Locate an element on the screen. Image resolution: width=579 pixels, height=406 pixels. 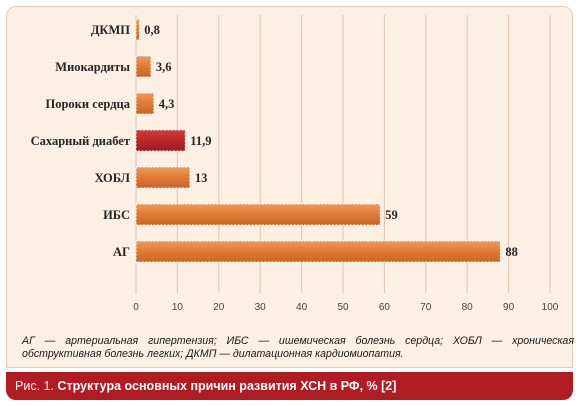
x-tick-label: 90 is located at coordinates (509, 307).